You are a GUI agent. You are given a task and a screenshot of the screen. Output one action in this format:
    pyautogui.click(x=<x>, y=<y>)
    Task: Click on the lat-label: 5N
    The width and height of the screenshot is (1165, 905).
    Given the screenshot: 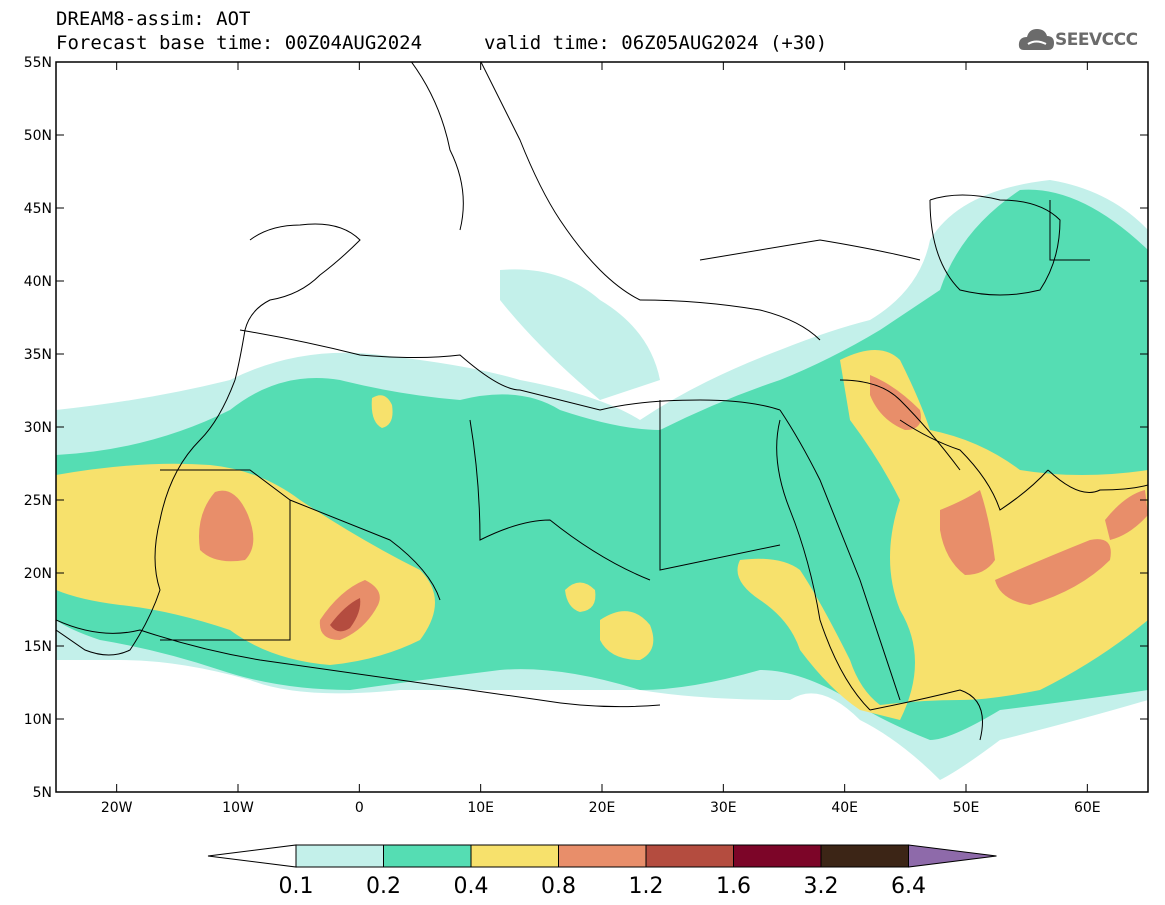 What is the action you would take?
    pyautogui.click(x=42, y=793)
    